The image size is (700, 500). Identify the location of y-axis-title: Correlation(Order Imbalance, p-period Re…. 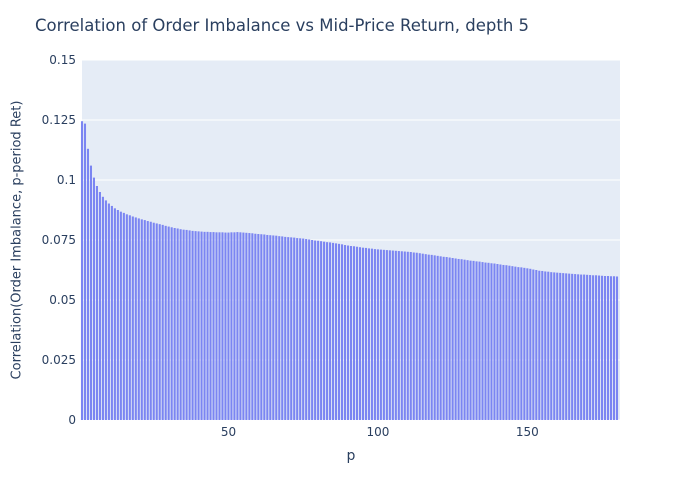
(17, 240).